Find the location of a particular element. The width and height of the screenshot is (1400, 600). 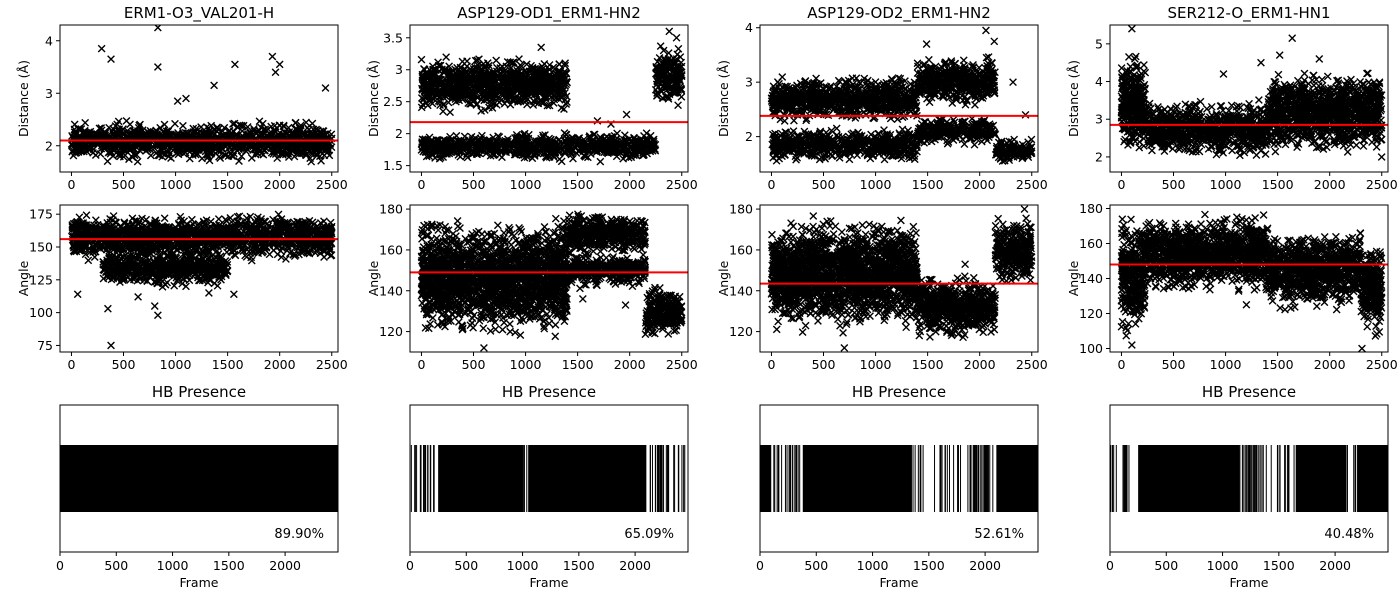

data-points is located at coordinates (901, 96).